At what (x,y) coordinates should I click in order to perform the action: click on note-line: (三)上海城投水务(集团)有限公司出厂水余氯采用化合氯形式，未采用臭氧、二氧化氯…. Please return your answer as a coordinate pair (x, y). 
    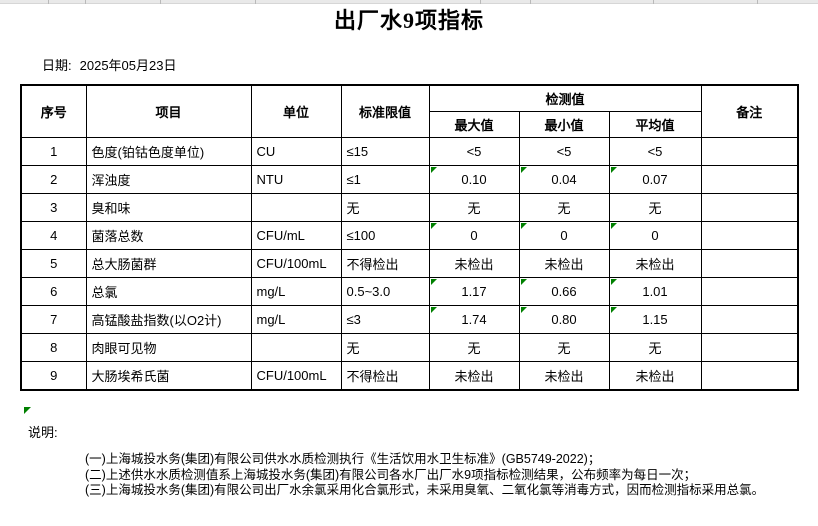
    Looking at the image, I should click on (425, 490).